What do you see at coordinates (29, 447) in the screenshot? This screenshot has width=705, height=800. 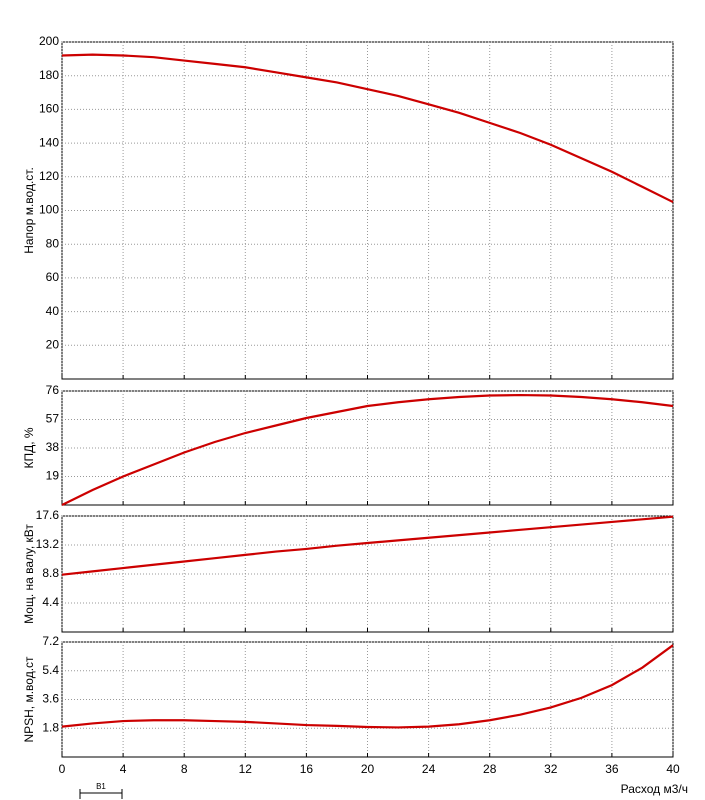 I see `y-axis-title: КПД, %` at bounding box center [29, 447].